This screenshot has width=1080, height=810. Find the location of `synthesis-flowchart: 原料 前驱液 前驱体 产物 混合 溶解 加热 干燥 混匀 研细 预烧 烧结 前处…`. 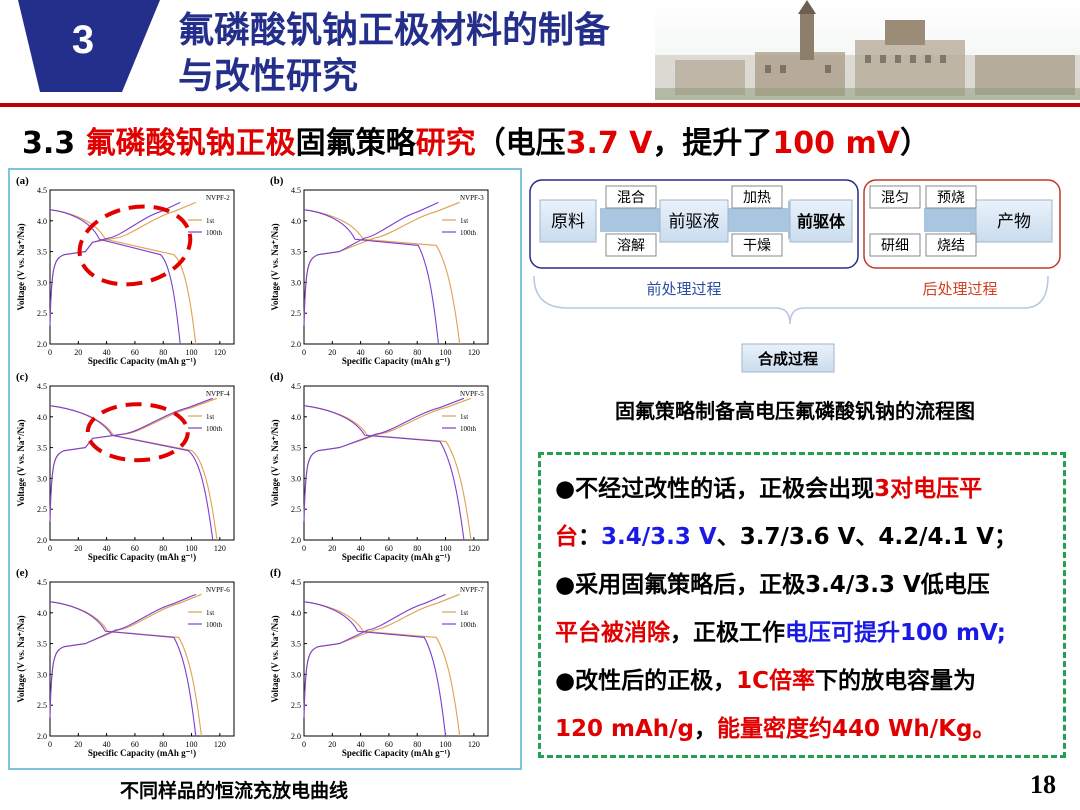

synthesis-flowchart: 原料 前驱液 前驱体 产物 混合 溶解 加热 干燥 混匀 研细 预烧 烧结 前处… is located at coordinates (795, 276).